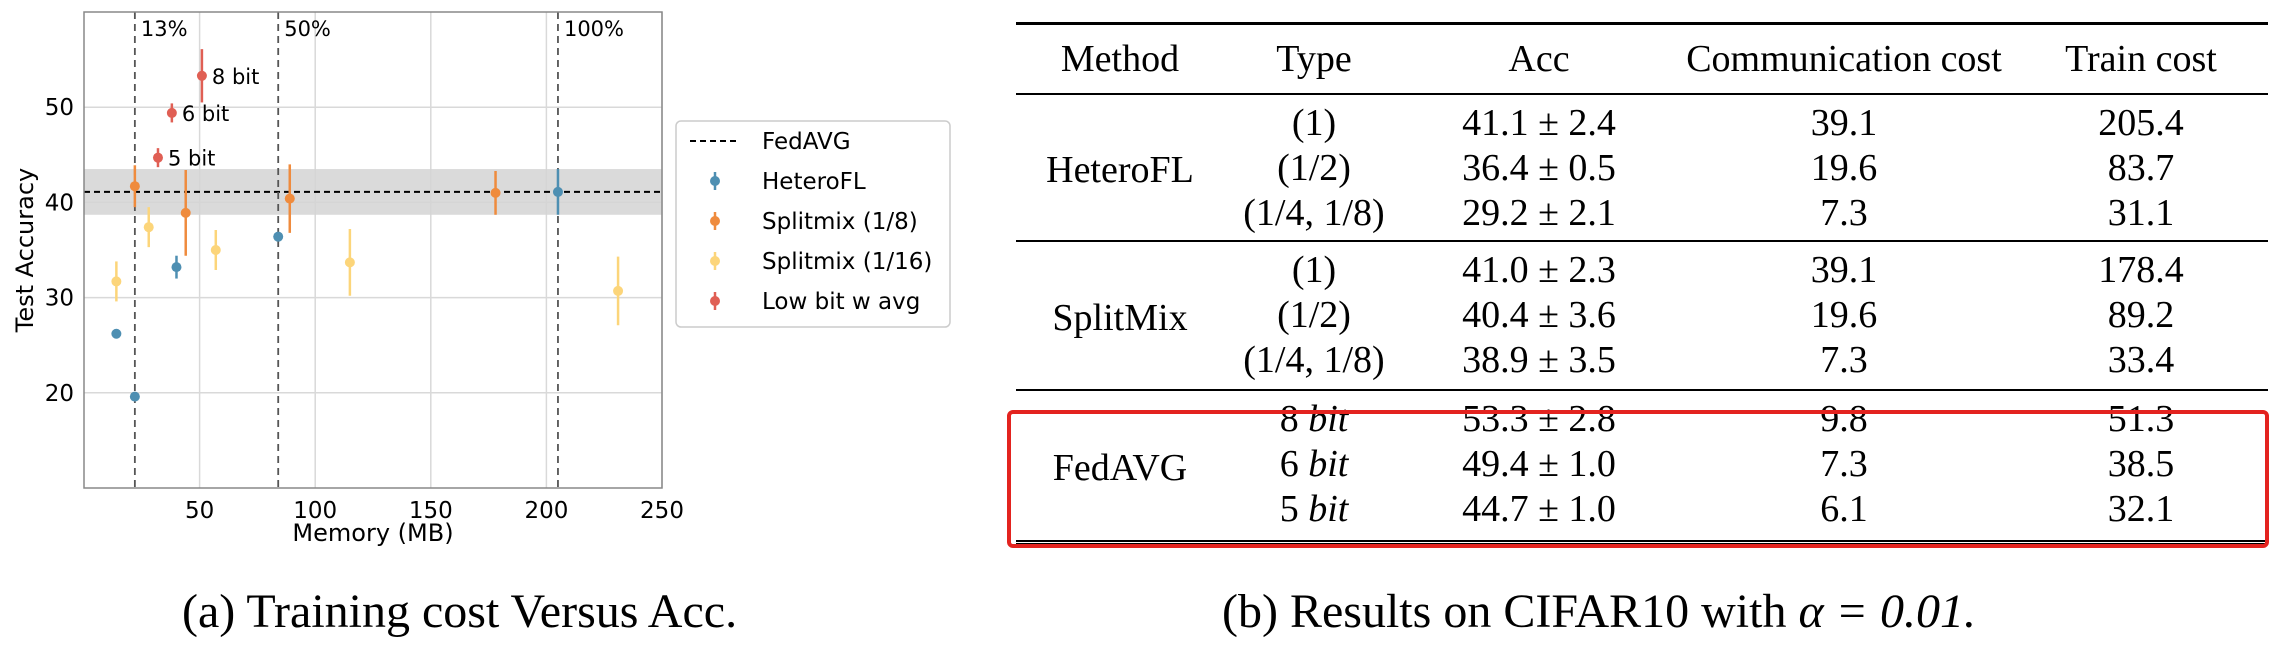 This screenshot has width=2284, height=658. I want to click on acc-cell: 53.3 ± 2.8, so click(1539, 415).